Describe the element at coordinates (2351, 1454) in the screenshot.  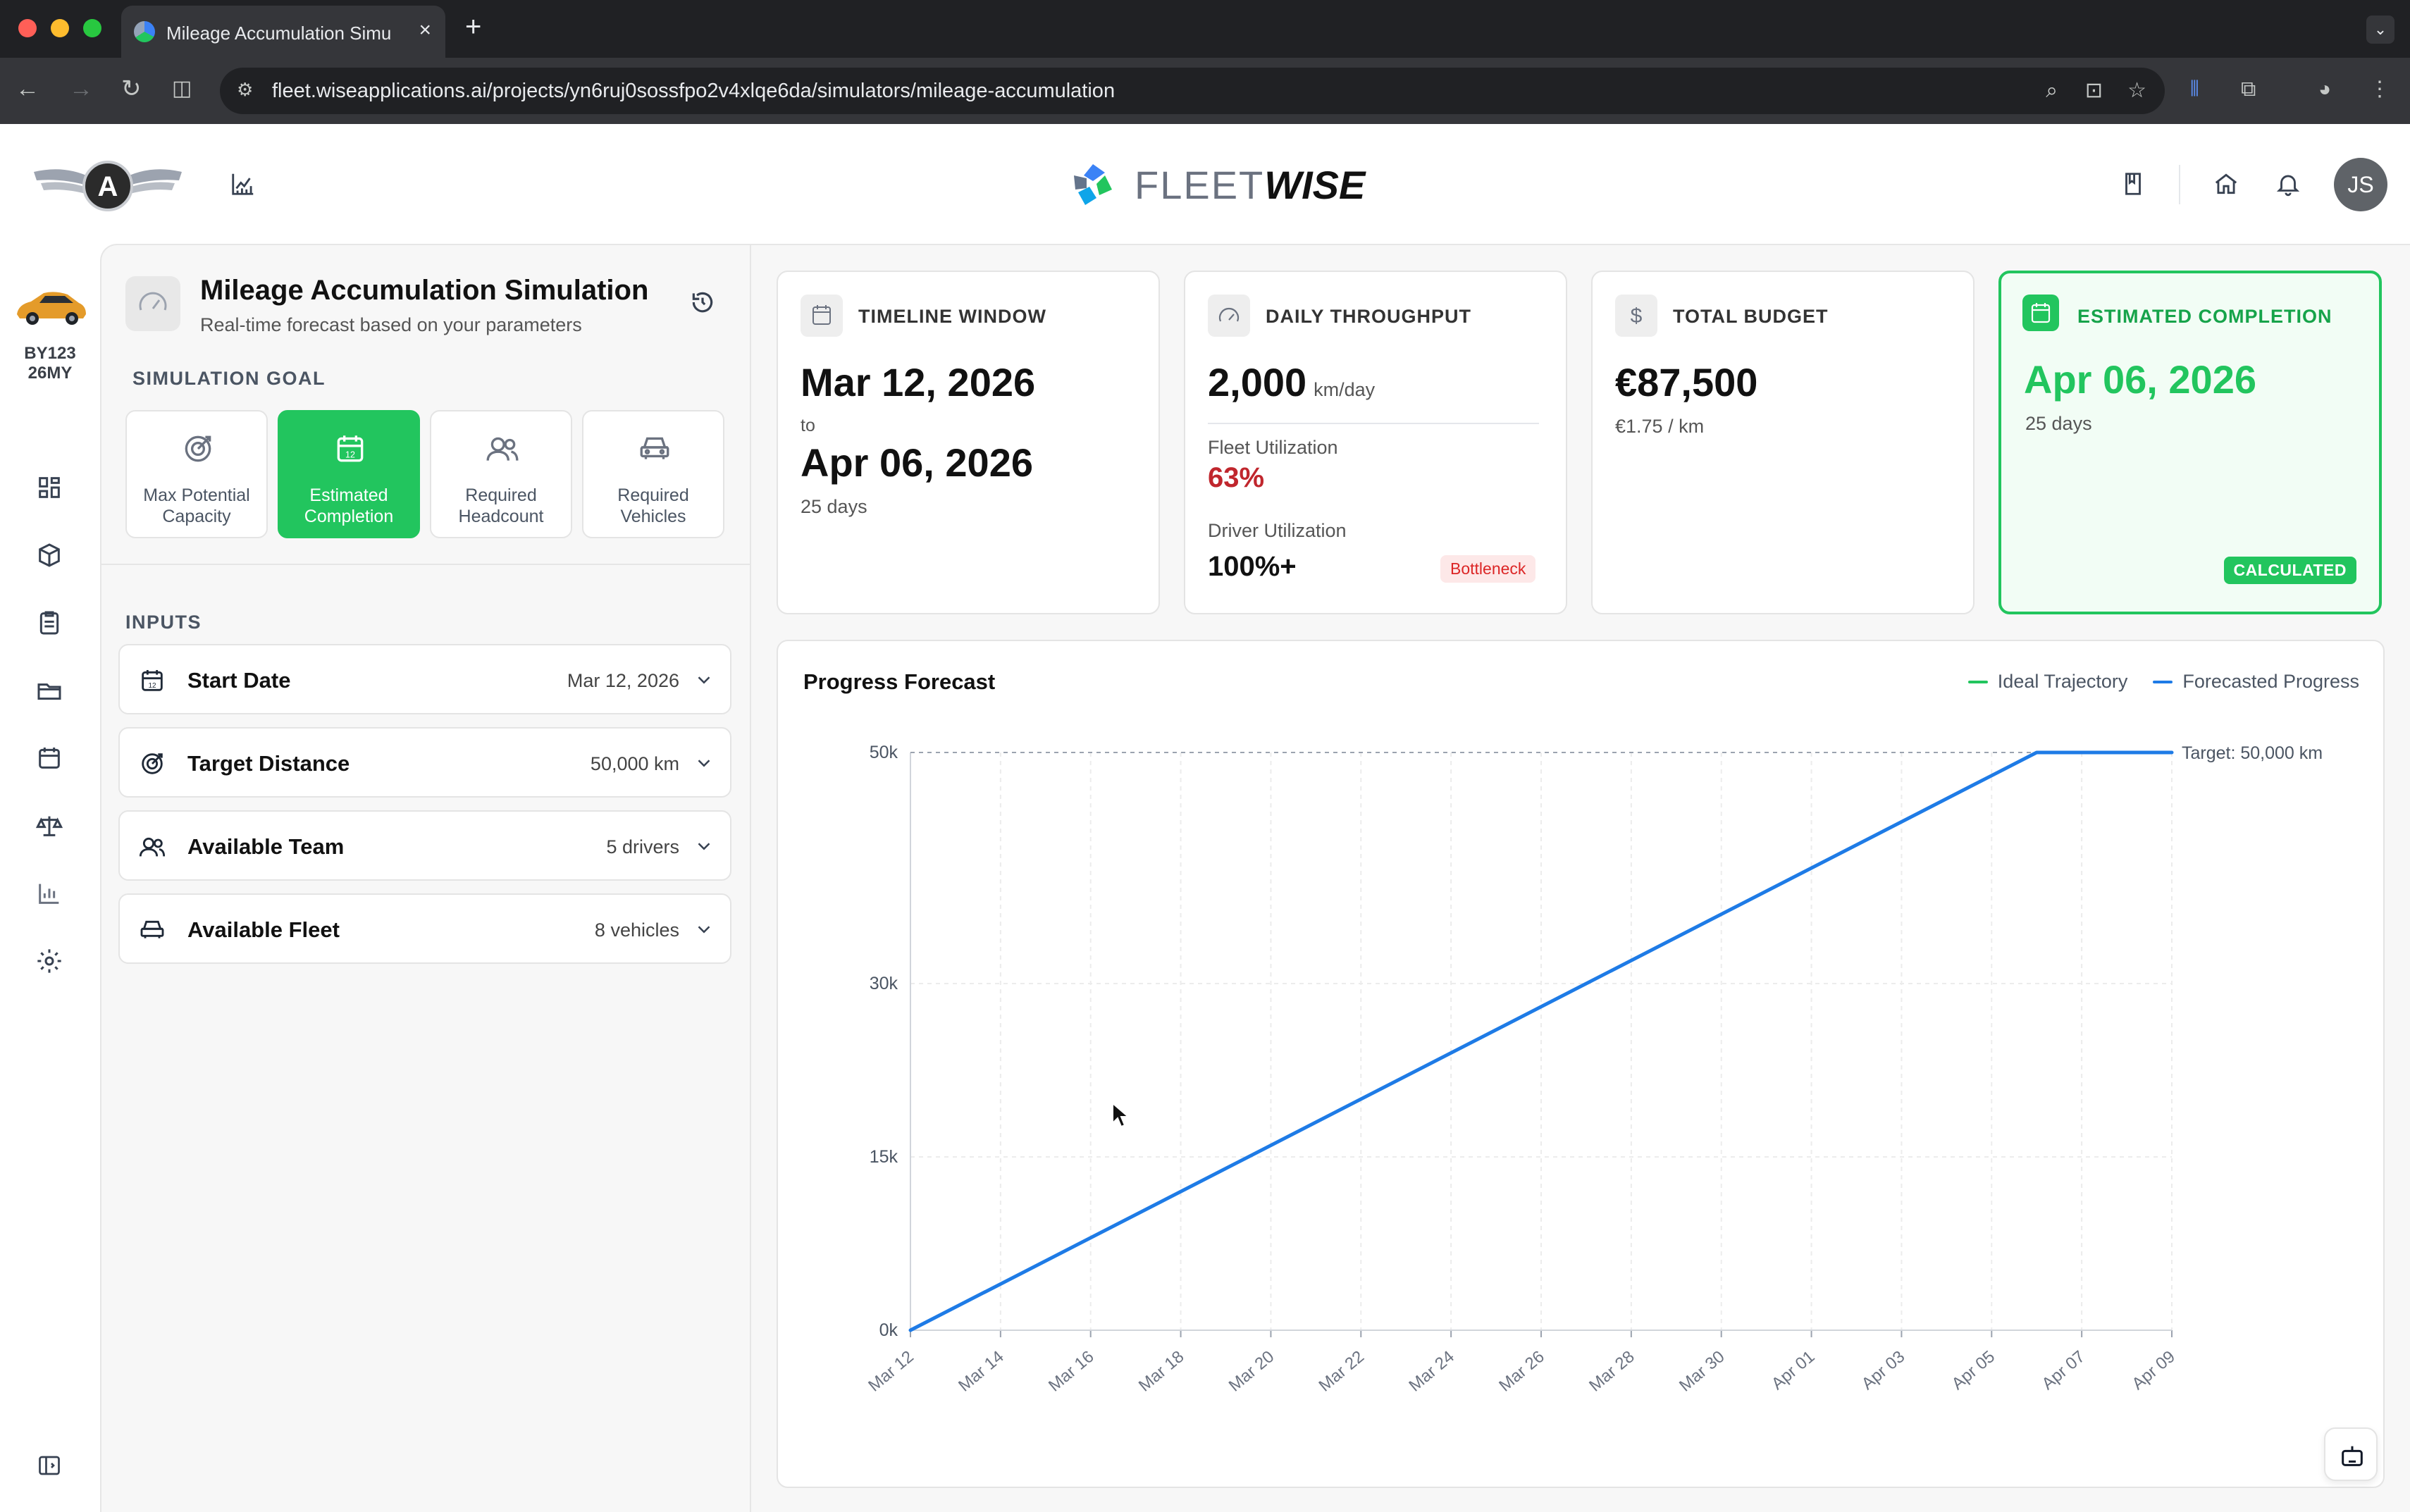
I see `assistant-bot-button` at that location.